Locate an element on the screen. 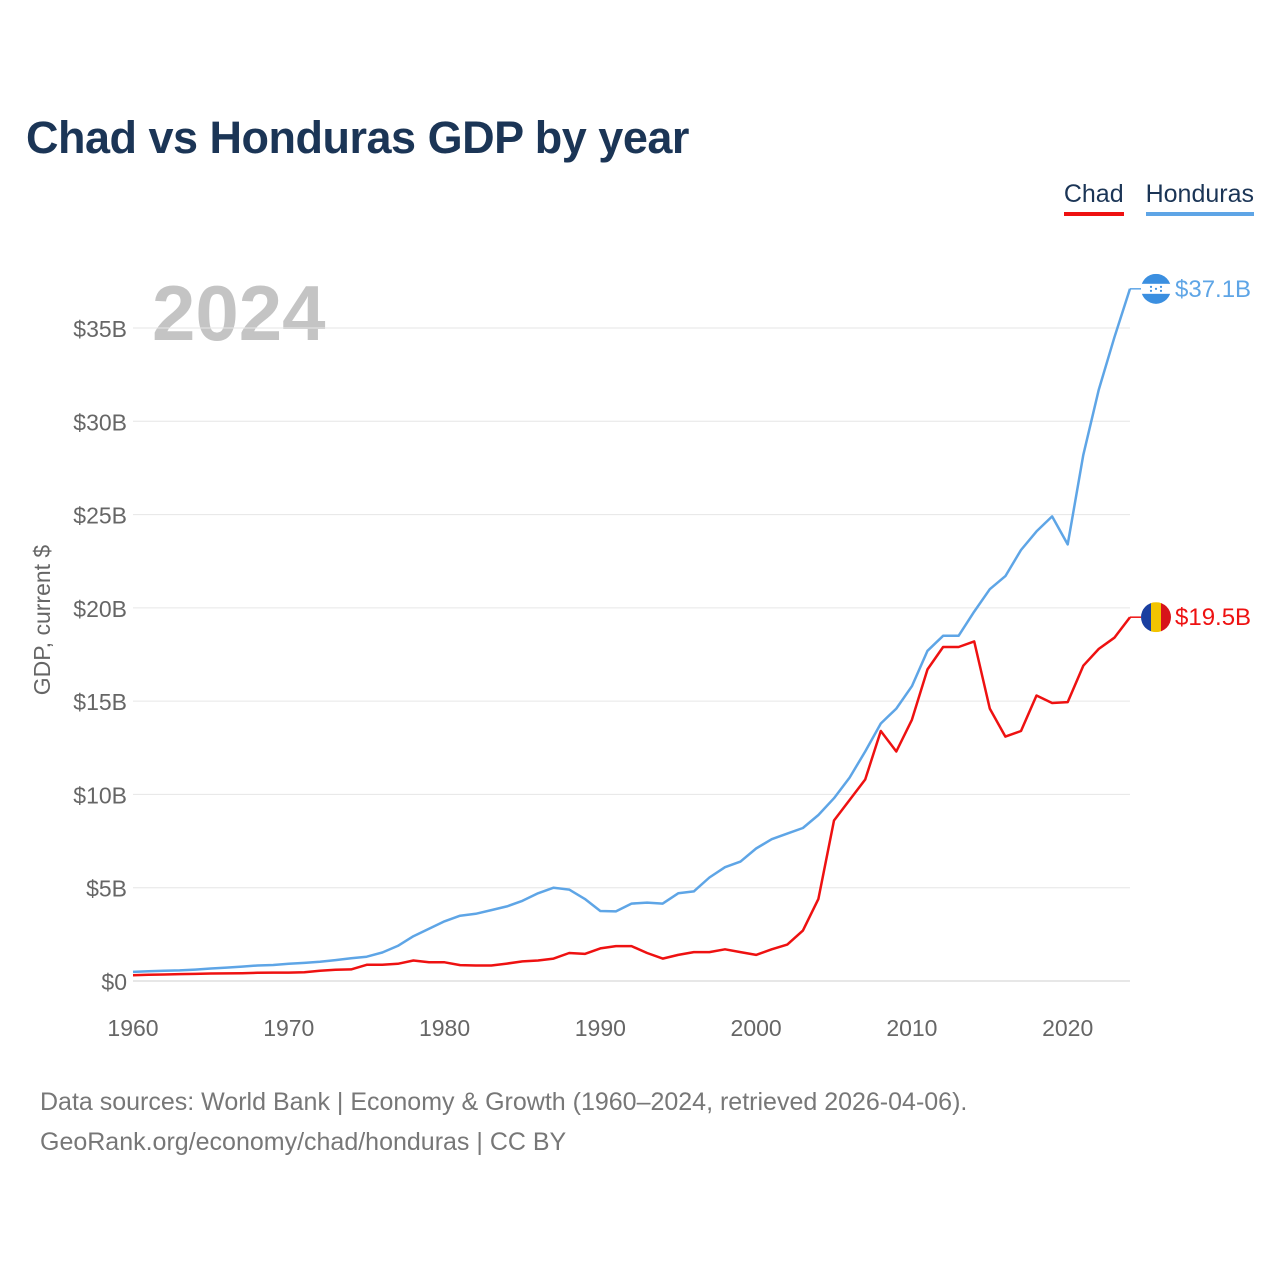  y-tick-label: $15B is located at coordinates (100, 702).